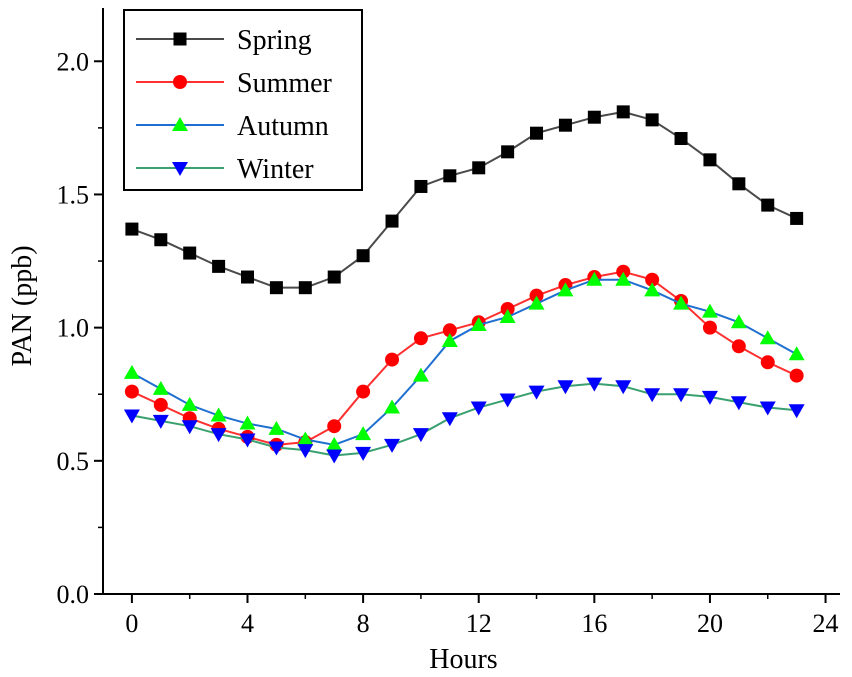 This screenshot has height=677, width=852. I want to click on legend-label-summer: Summer, so click(285, 83).